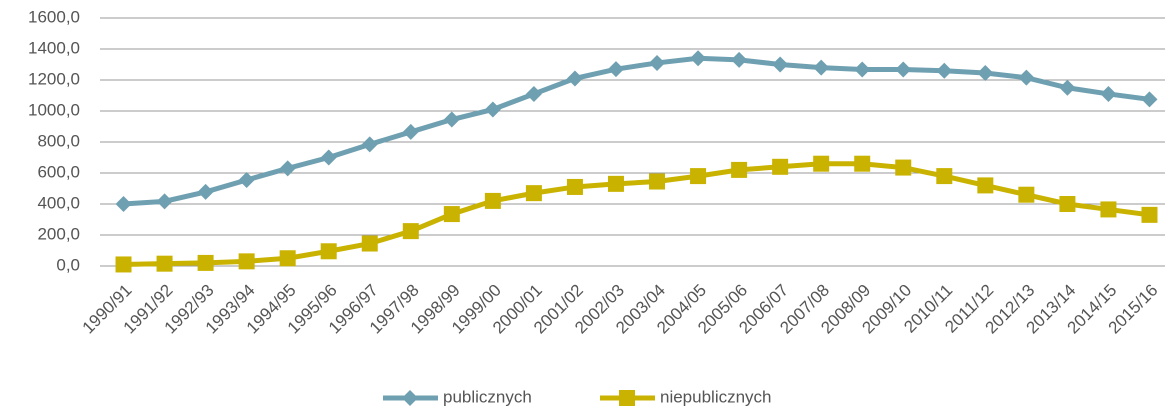 This screenshot has height=414, width=1171. Describe the element at coordinates (487, 396) in the screenshot. I see `legend-label: publicznych` at that location.